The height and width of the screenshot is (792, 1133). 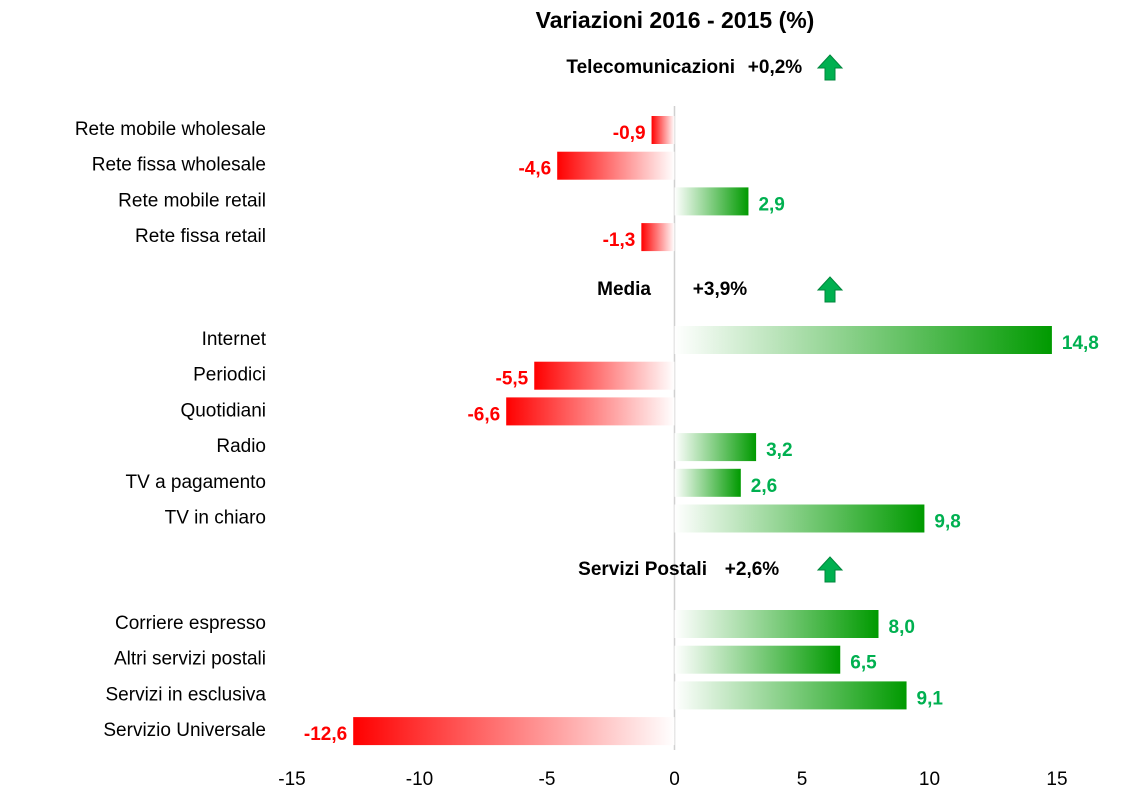 What do you see at coordinates (752, 569) in the screenshot?
I see `group-total: +2,6%` at bounding box center [752, 569].